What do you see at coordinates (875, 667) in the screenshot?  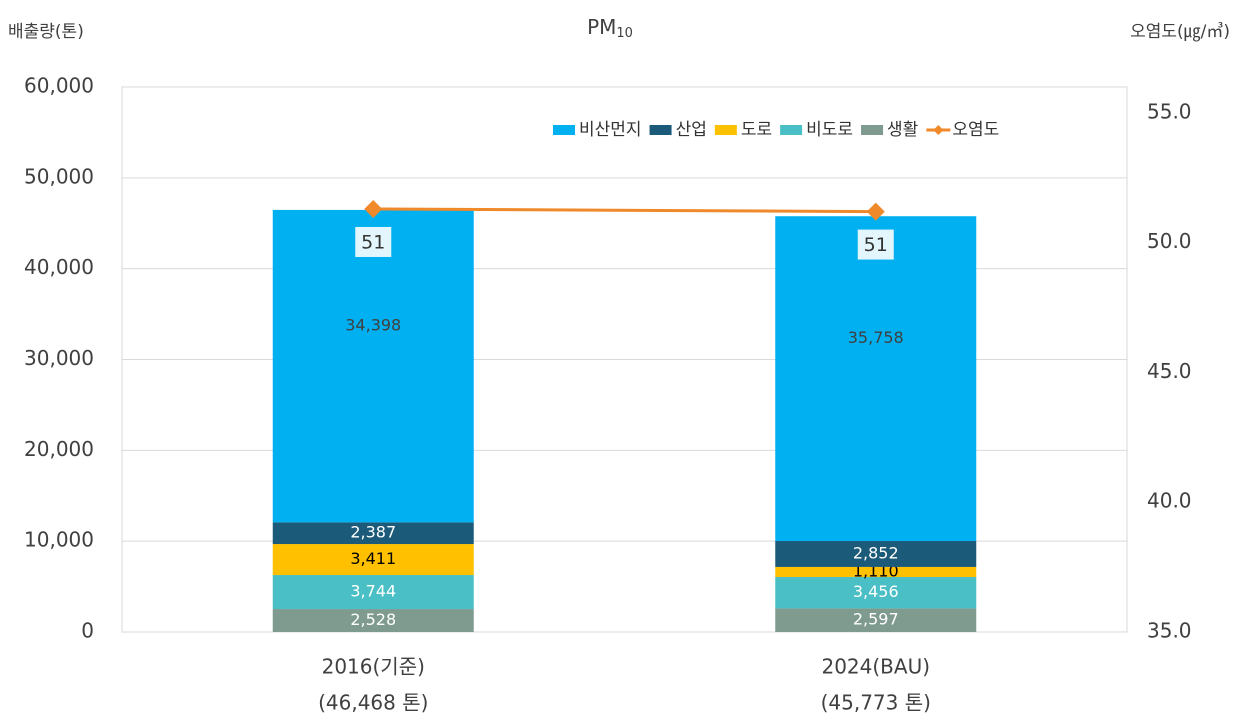 I see `x-tick-label: 2024(BAU)` at bounding box center [875, 667].